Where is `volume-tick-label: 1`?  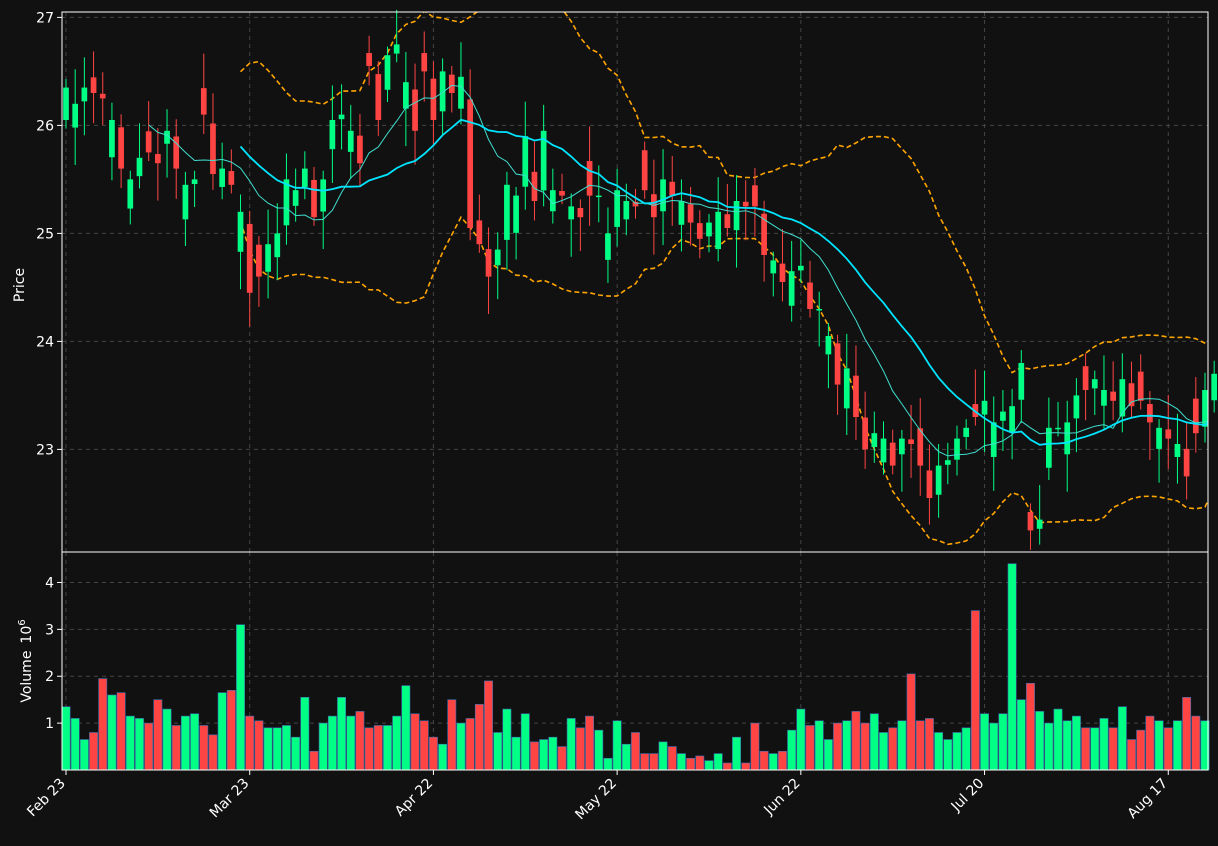 volume-tick-label: 1 is located at coordinates (49, 724).